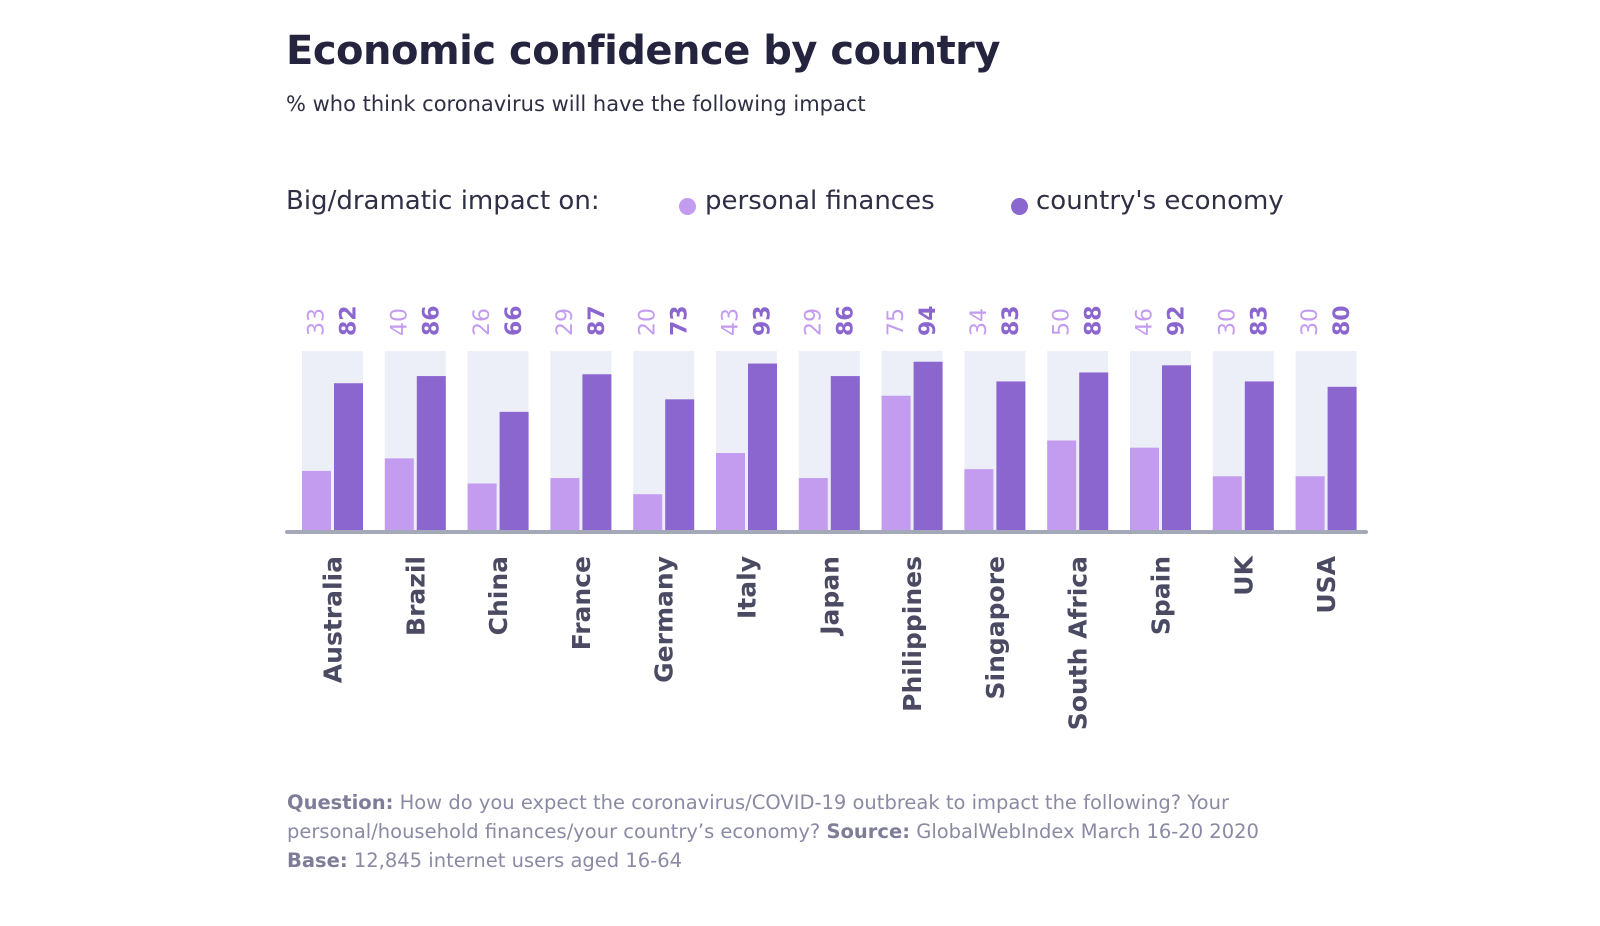 The height and width of the screenshot is (926, 1600). What do you see at coordinates (979, 322) in the screenshot?
I see `data-label-personal-finances-singapore: 34` at bounding box center [979, 322].